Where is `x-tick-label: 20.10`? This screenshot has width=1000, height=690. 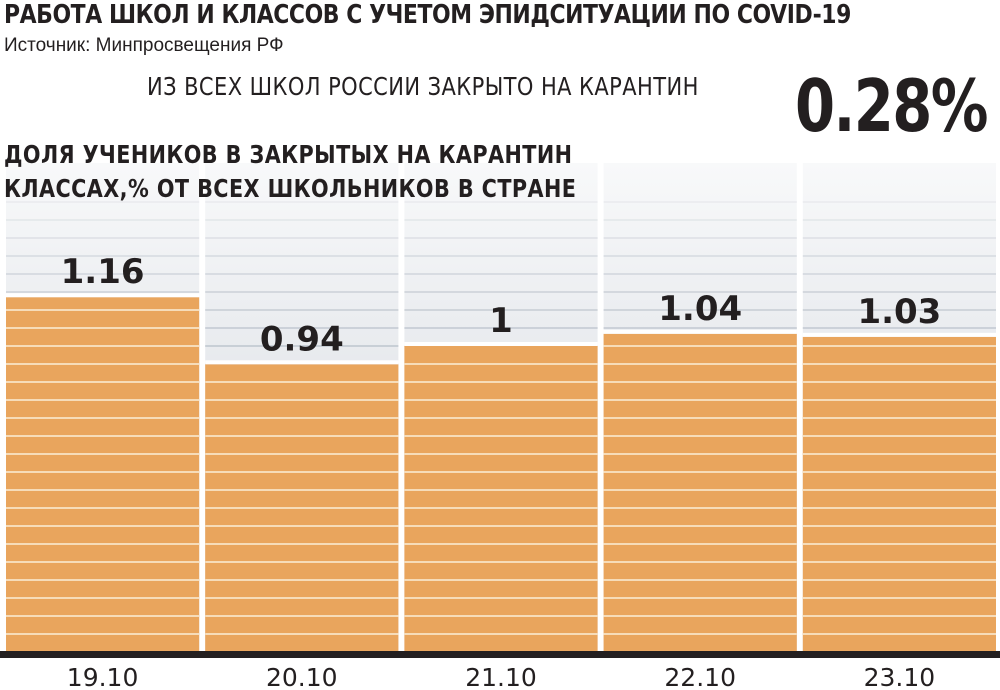 x-tick-label: 20.10 is located at coordinates (302, 676).